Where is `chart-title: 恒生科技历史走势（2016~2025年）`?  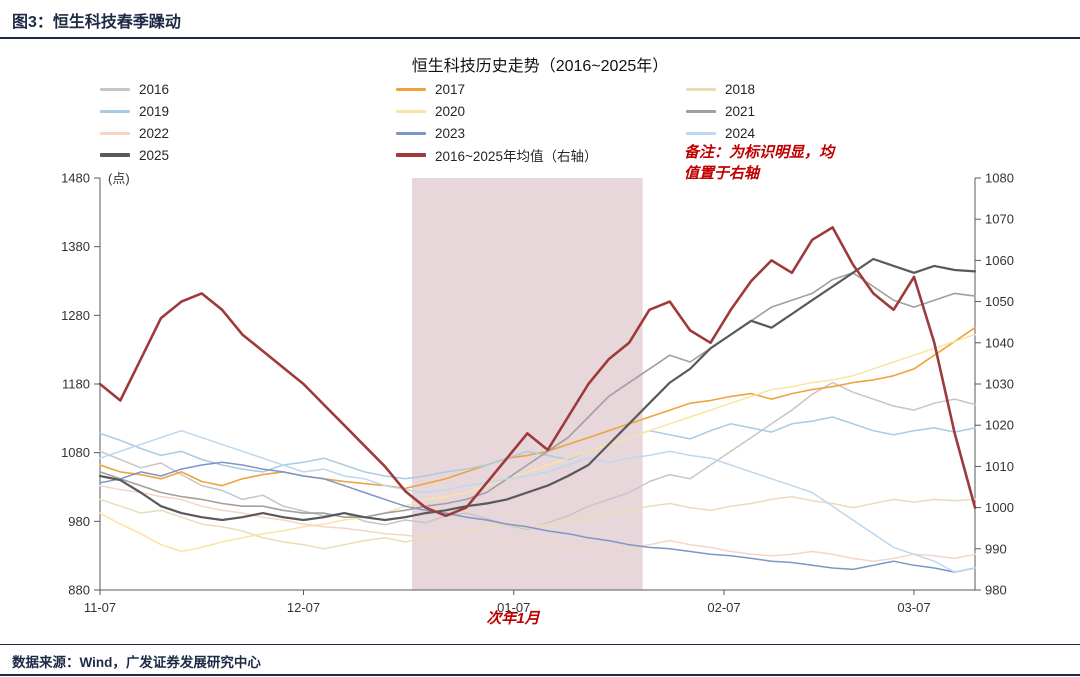 chart-title: 恒生科技历史走势（2016~2025年） is located at coordinates (540, 66).